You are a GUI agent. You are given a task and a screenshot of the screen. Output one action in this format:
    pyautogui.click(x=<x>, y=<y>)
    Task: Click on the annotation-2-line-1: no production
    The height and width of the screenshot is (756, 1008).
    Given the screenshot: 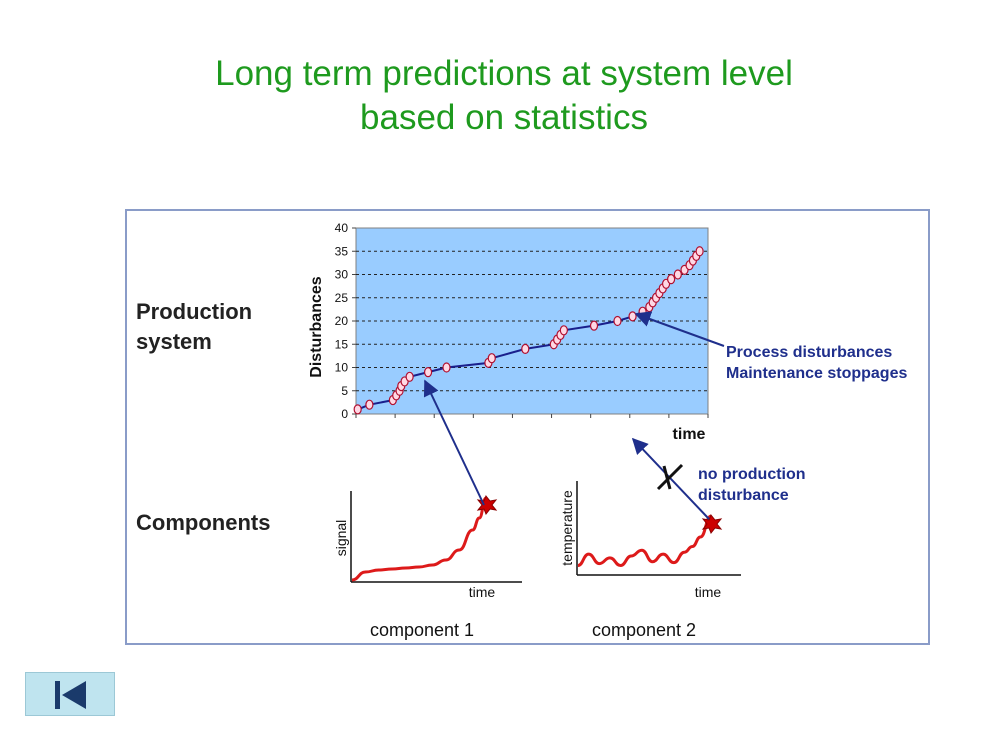 What is the action you would take?
    pyautogui.click(x=752, y=474)
    